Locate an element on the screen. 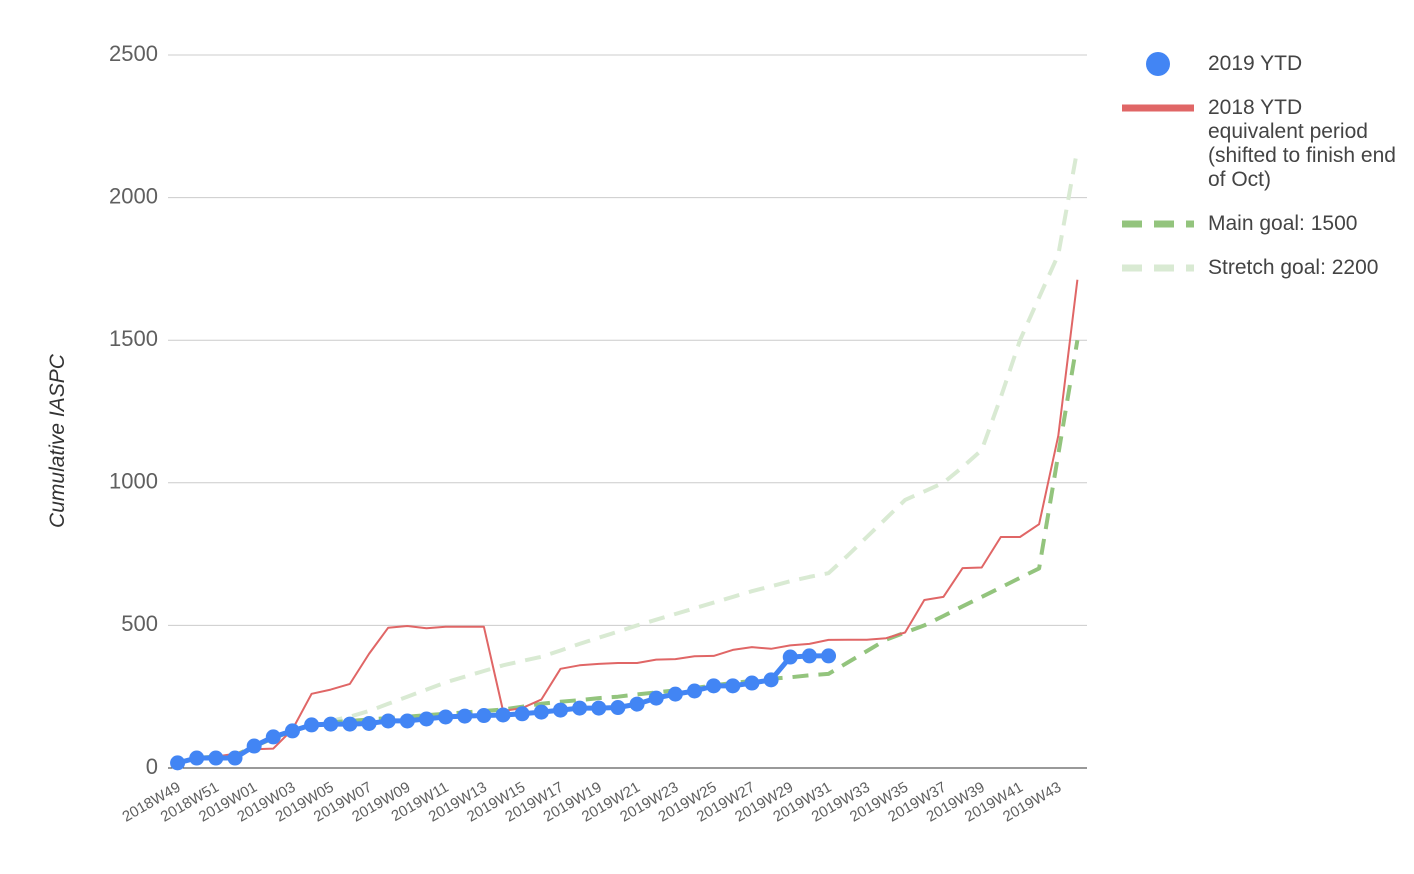 The height and width of the screenshot is (874, 1414). legend-swatch is located at coordinates (1158, 64).